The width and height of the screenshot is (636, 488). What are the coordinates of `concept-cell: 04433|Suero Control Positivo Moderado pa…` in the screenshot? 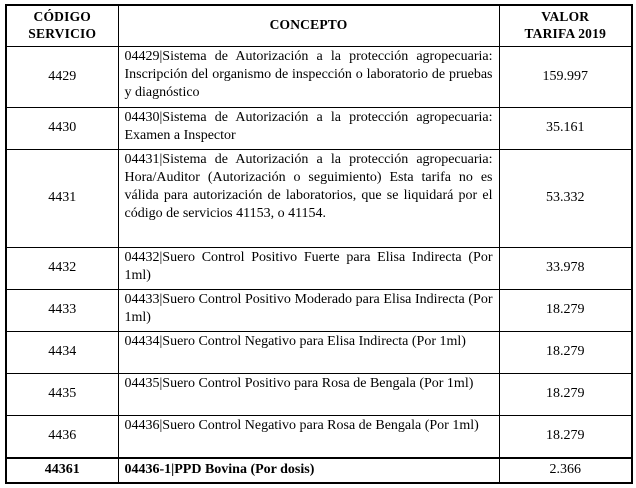 It's located at (308, 310).